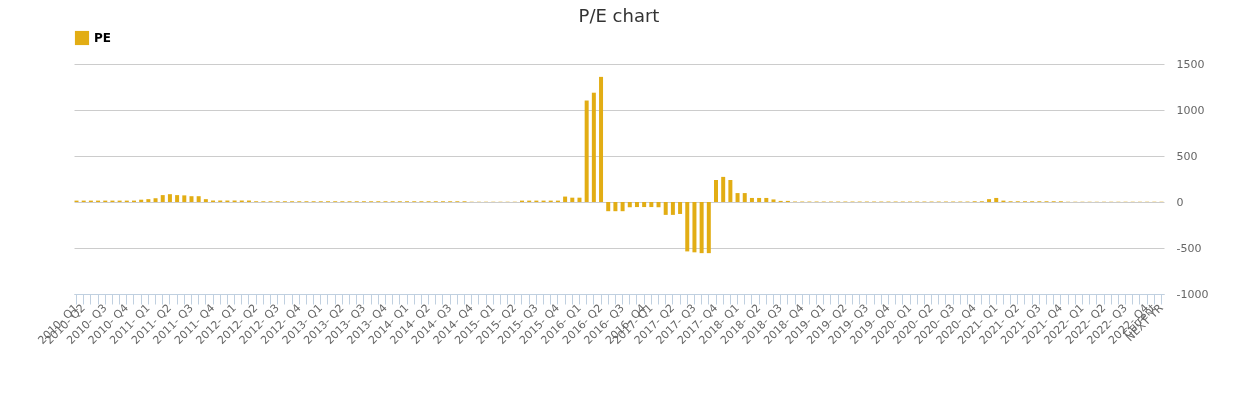 The height and width of the screenshot is (408, 1246). I want to click on chart-title: P/E chart, so click(619, 15).